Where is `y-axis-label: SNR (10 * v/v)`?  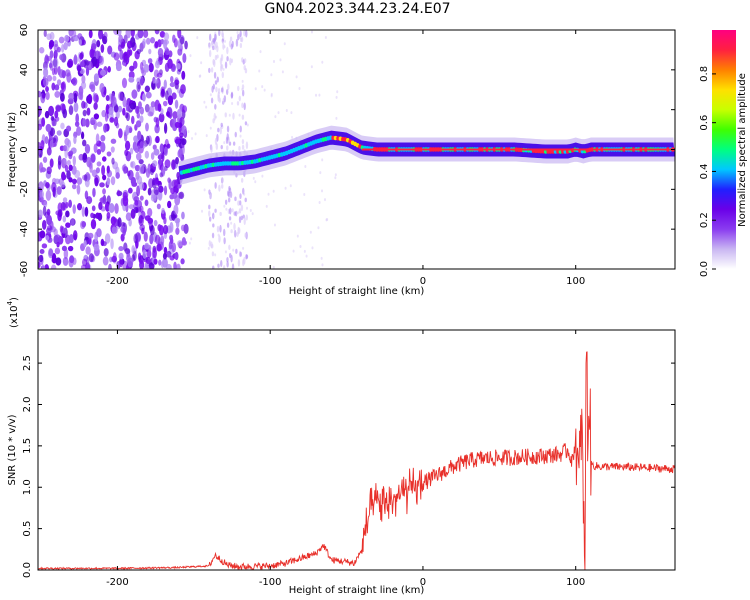 y-axis-label: SNR (10 * v/v) is located at coordinates (12, 449).